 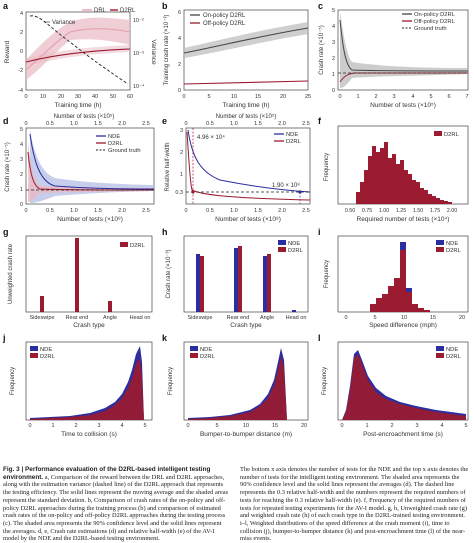 I want to click on svg-text: Sideswipe, so click(x=199, y=318).